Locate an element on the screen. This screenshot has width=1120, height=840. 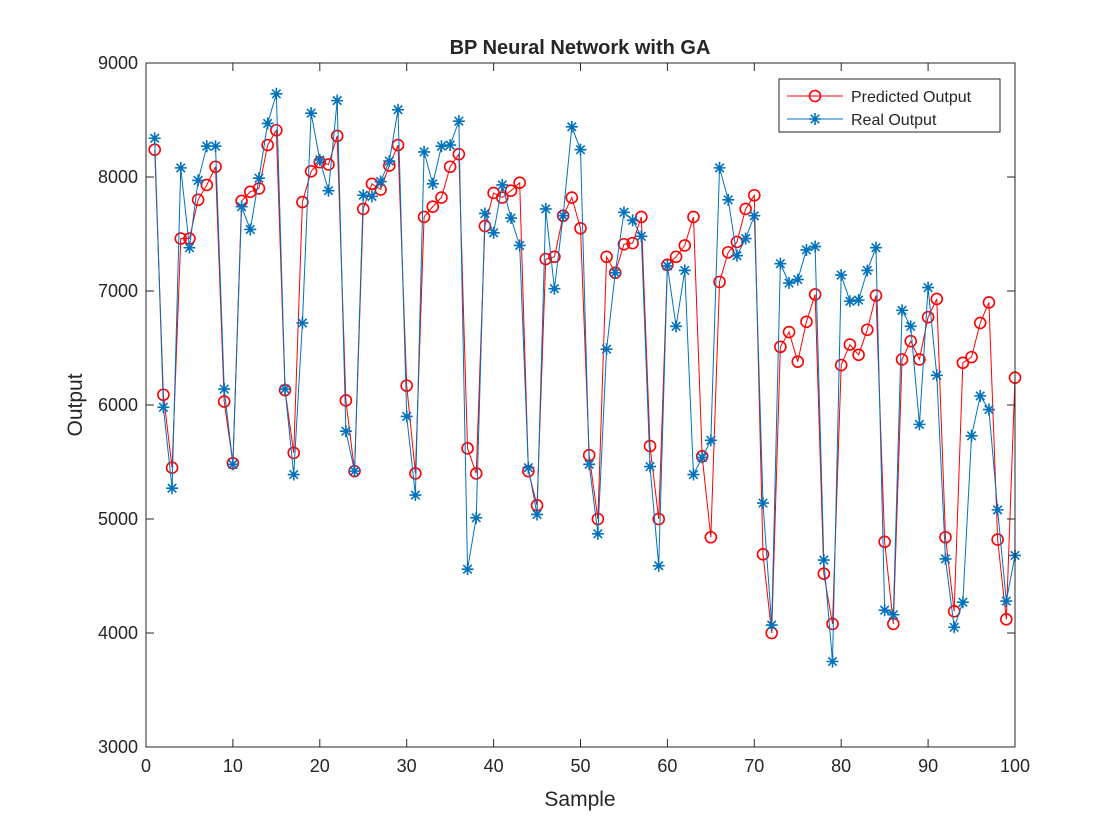
x-tick-label: 10 is located at coordinates (233, 766).